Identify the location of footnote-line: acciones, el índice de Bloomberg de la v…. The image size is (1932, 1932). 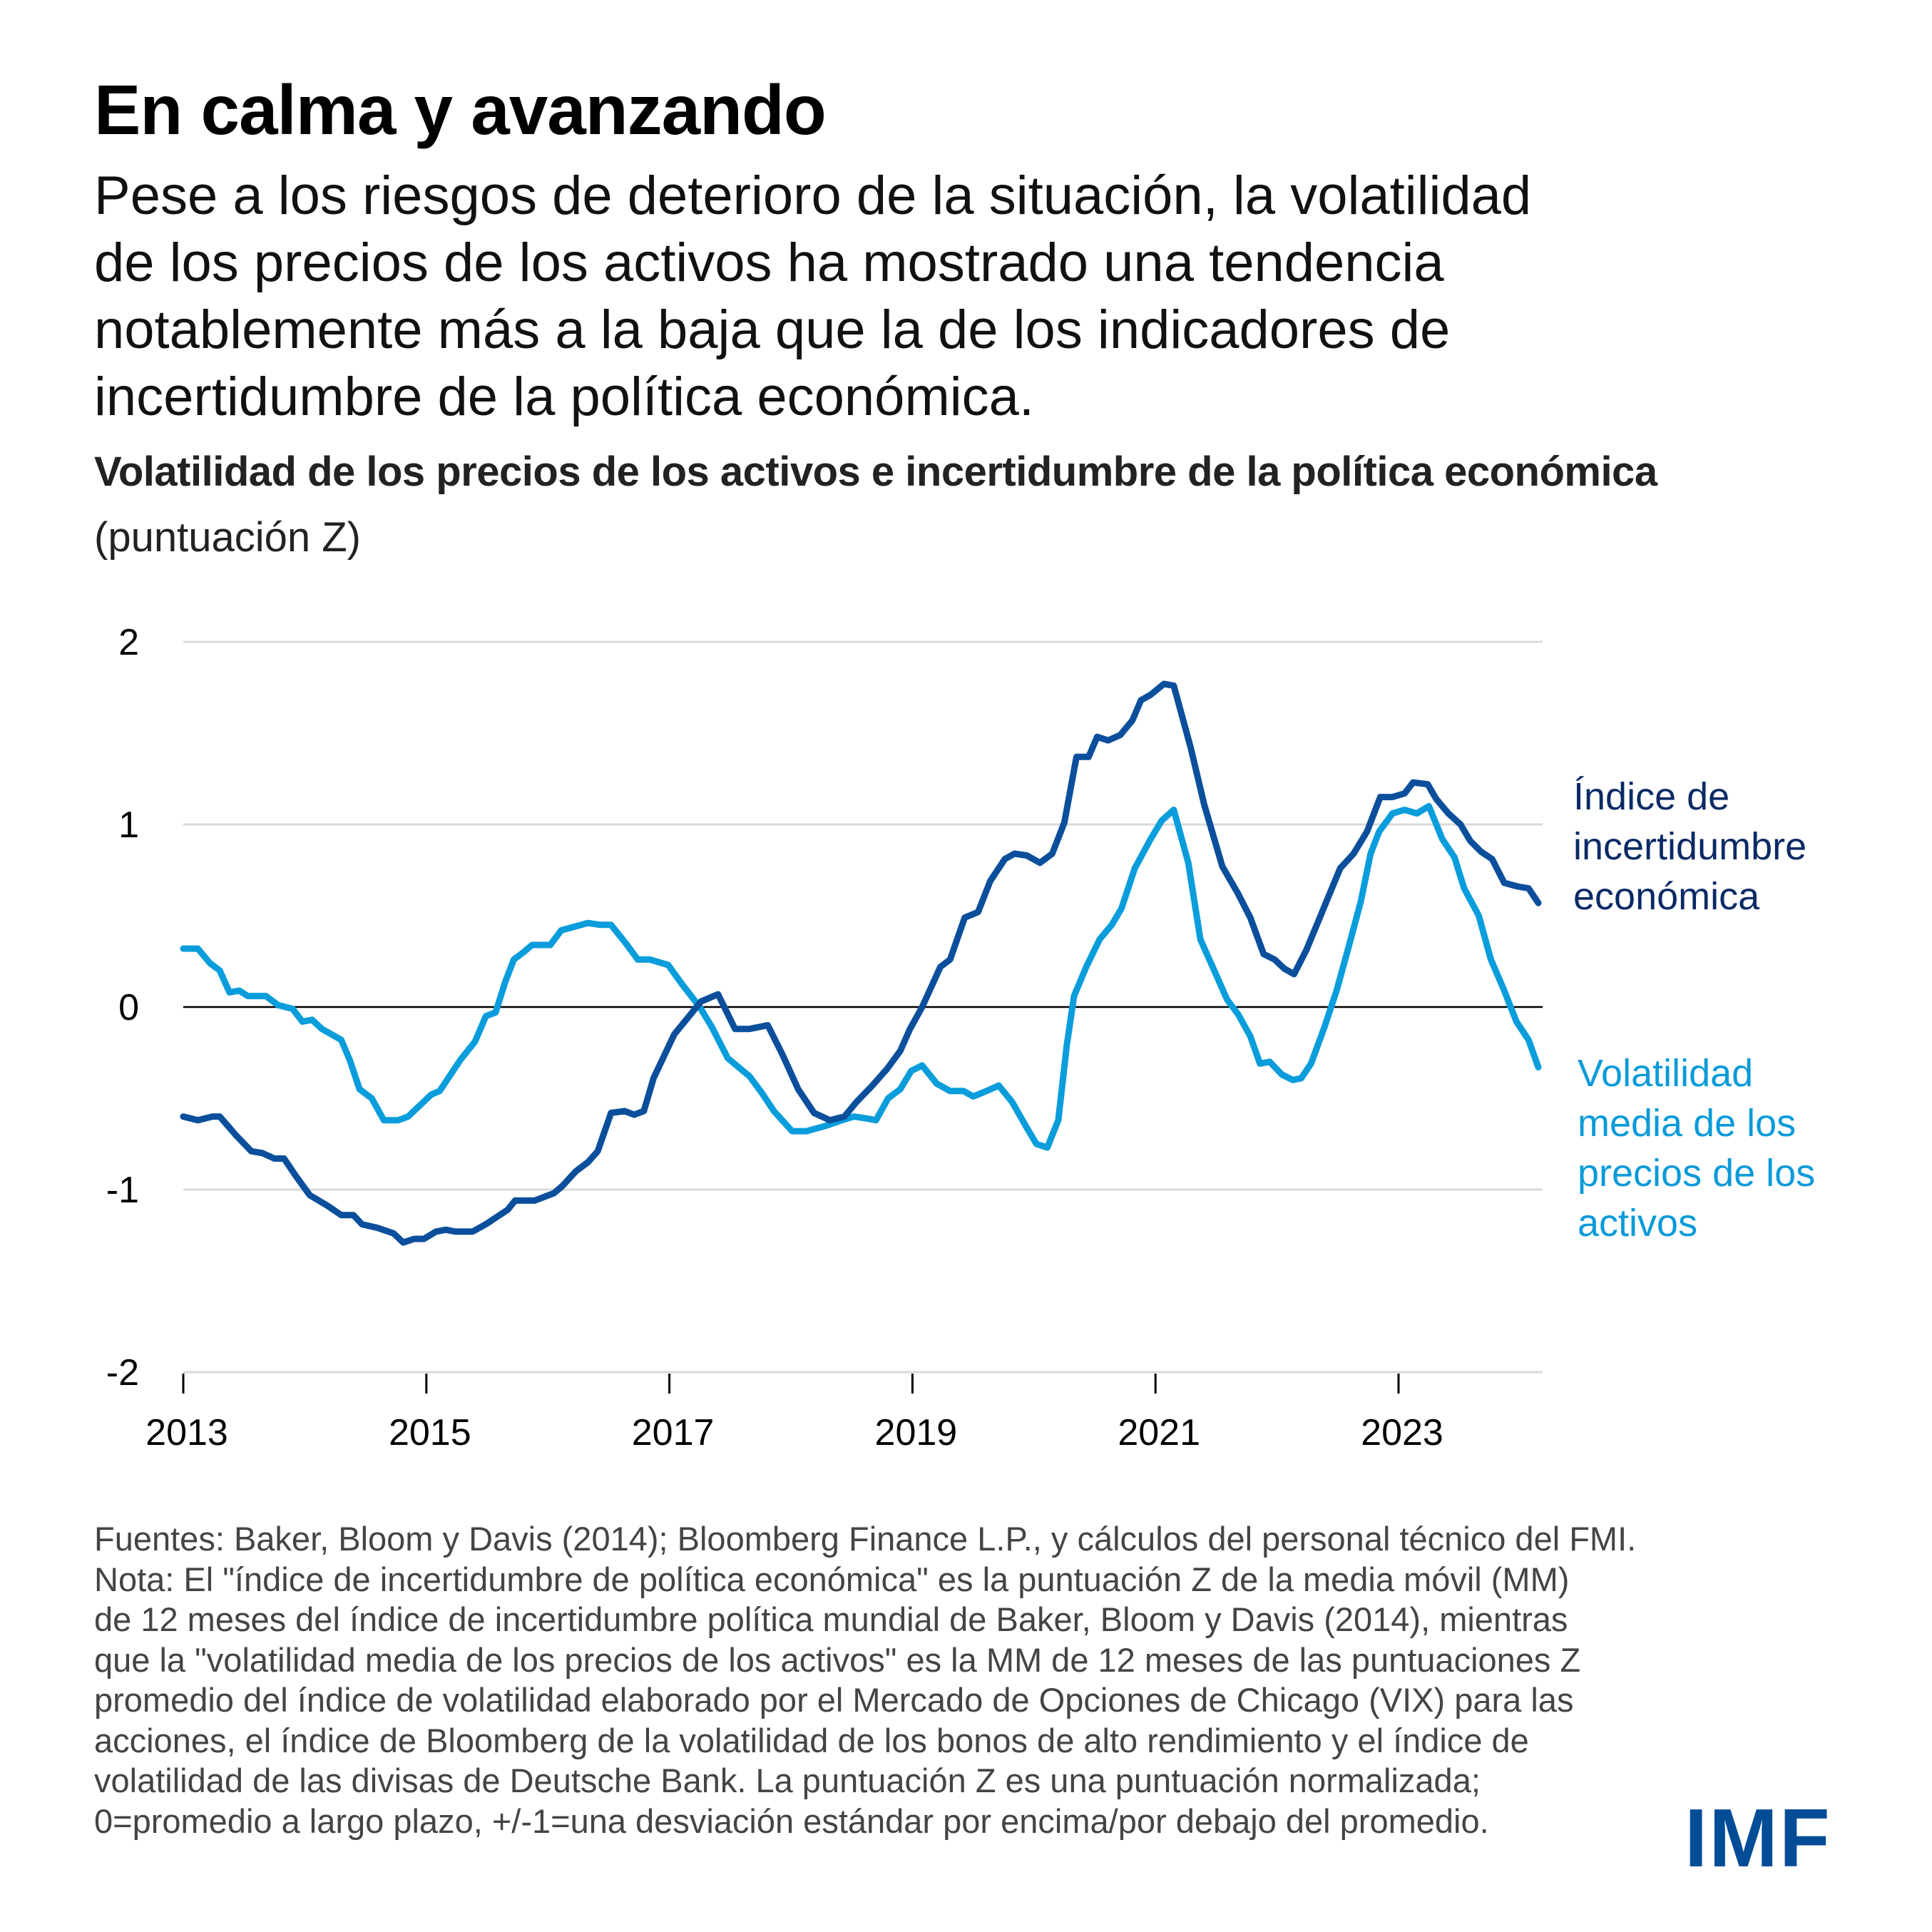
(811, 1740).